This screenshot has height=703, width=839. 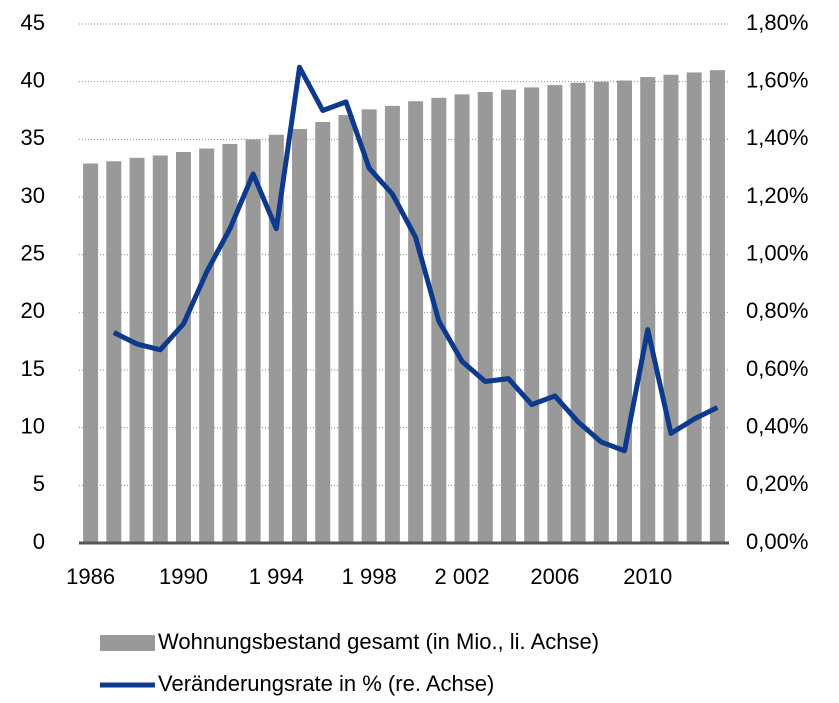 I want to click on y-tick-label: 20, so click(x=33, y=310).